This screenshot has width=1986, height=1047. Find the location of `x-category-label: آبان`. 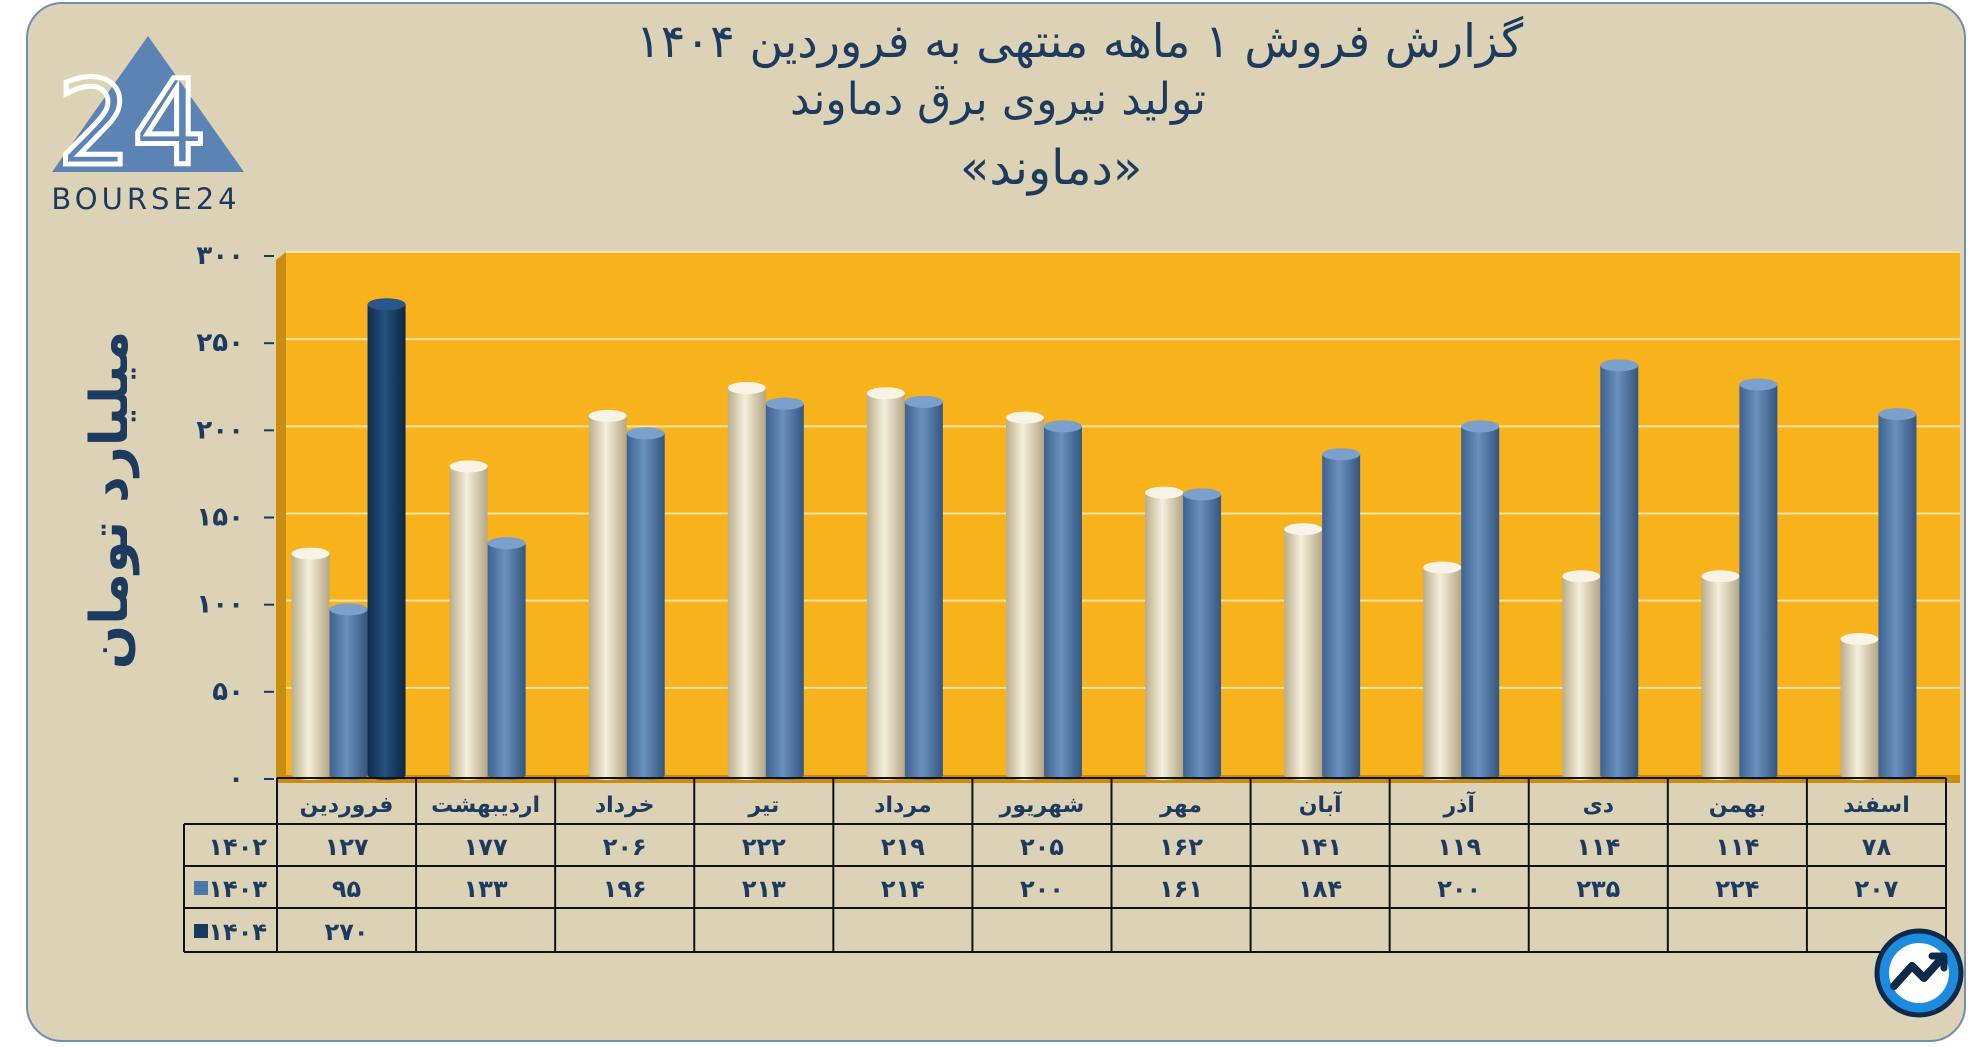

x-category-label: آبان is located at coordinates (1320, 804).